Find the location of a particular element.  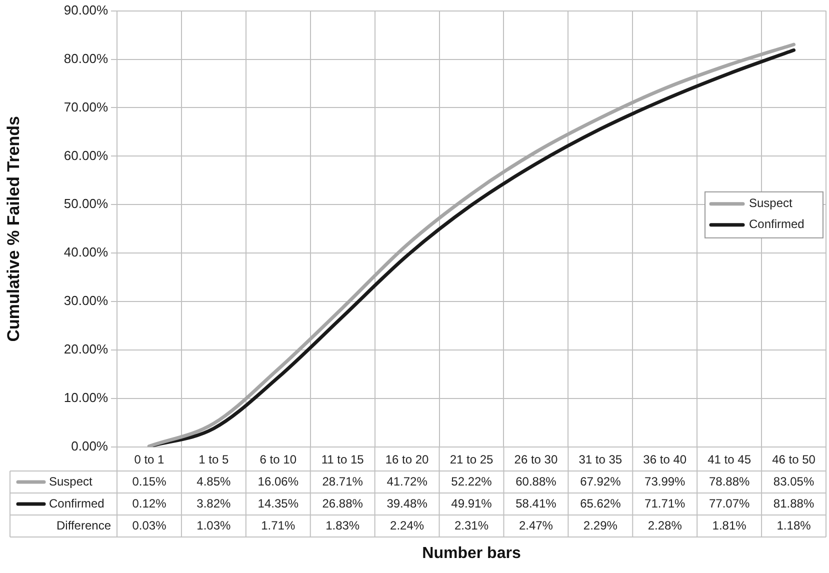

text: 1.81% is located at coordinates (729, 525).